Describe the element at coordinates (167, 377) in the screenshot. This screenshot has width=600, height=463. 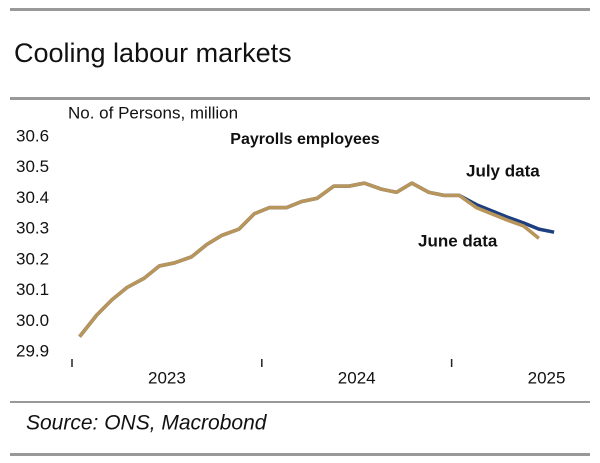
I see `x-tick-label: 2023` at that location.